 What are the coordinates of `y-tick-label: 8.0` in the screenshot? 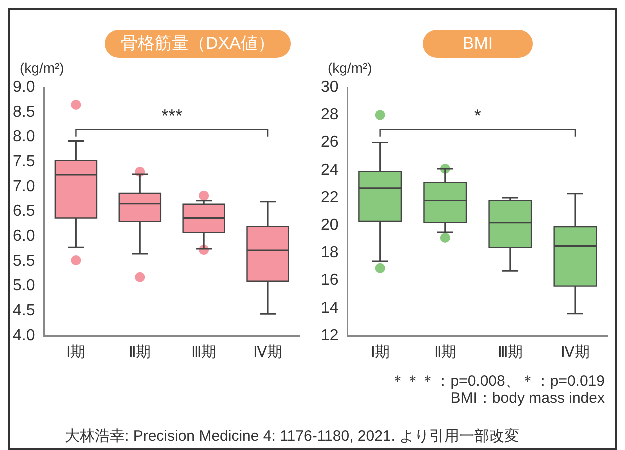 It's located at (24, 137).